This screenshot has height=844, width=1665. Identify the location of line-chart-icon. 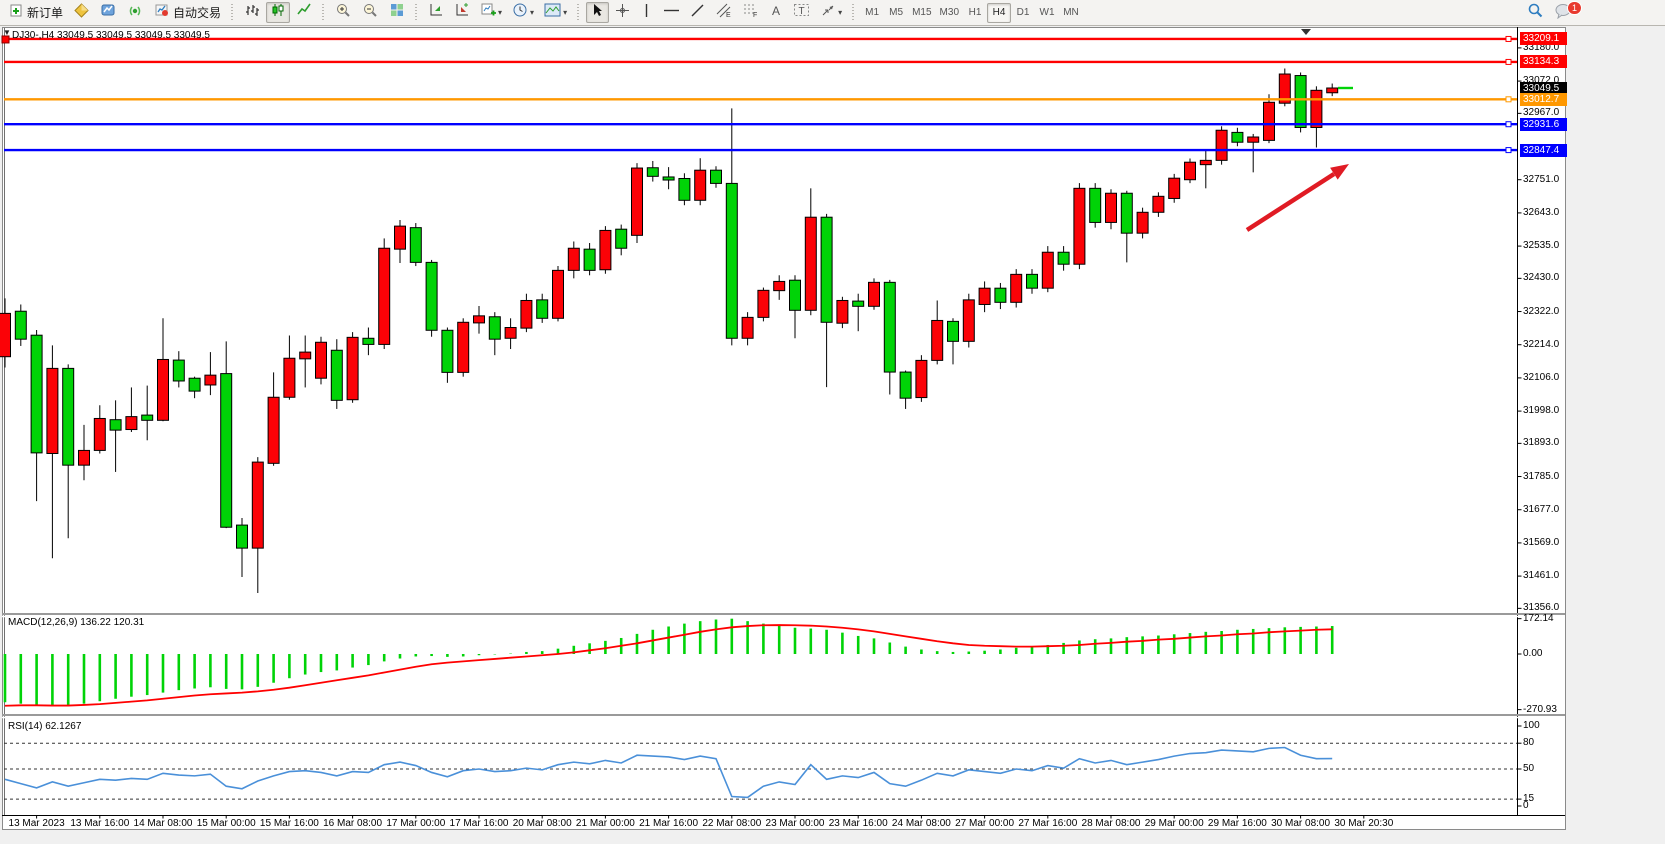
(304, 12).